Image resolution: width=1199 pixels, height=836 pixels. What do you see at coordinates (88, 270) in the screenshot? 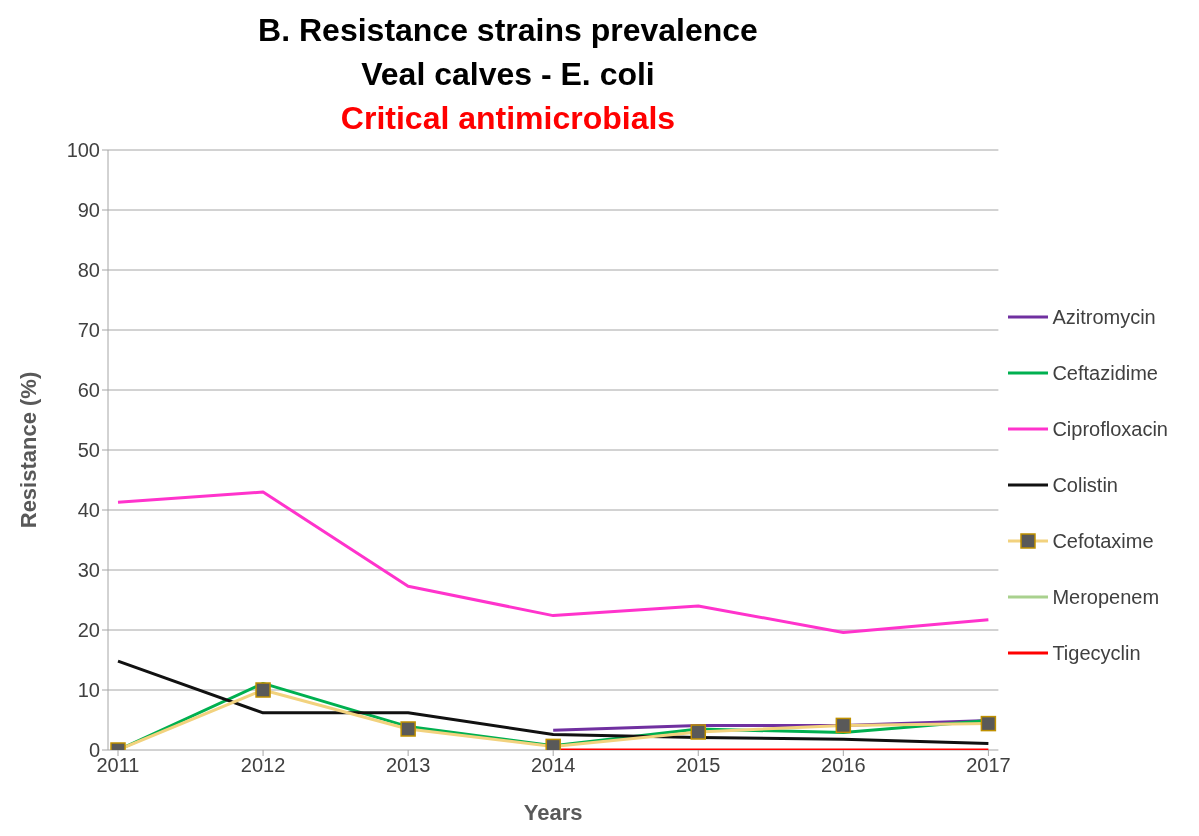
I see `y-tick-label: 80` at bounding box center [88, 270].